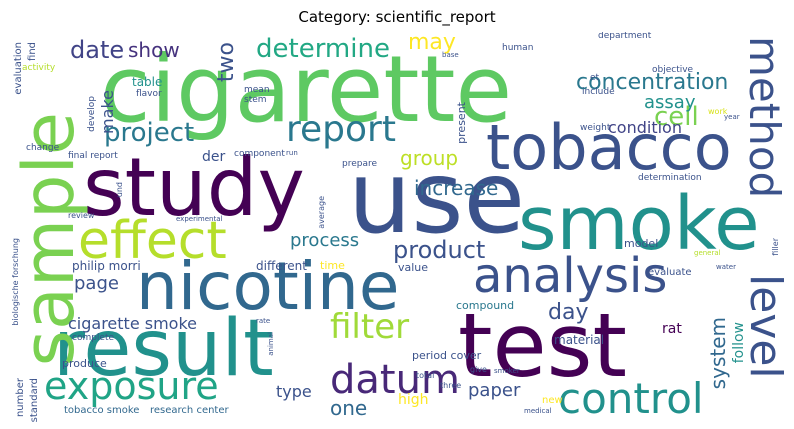  I want to click on word: nicotine, so click(268, 286).